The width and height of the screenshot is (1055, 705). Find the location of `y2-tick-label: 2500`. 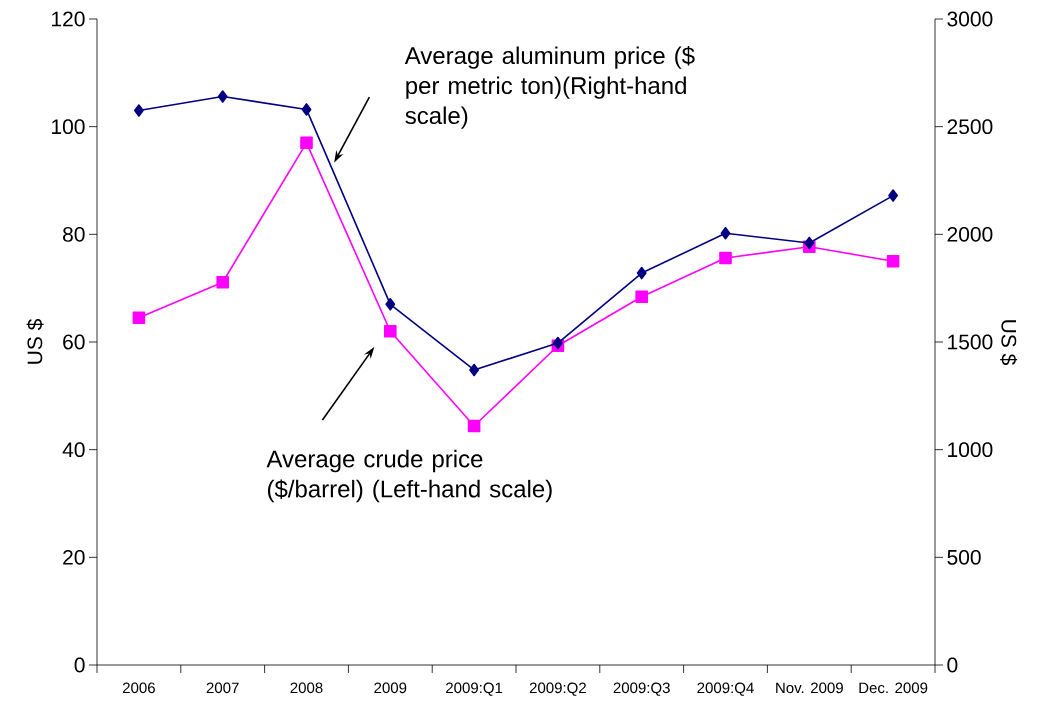

y2-tick-label: 2500 is located at coordinates (970, 127).